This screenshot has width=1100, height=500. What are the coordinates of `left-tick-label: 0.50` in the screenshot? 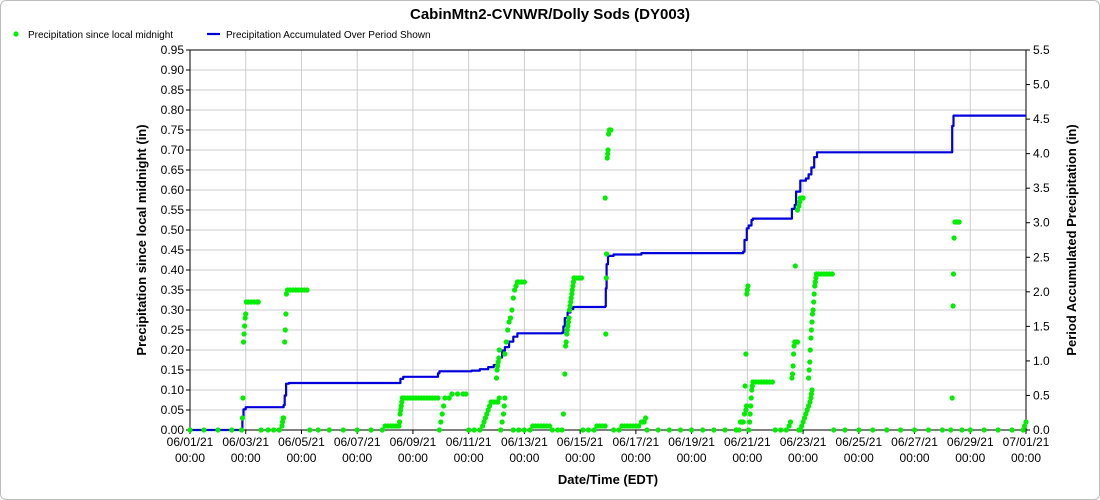 It's located at (173, 230).